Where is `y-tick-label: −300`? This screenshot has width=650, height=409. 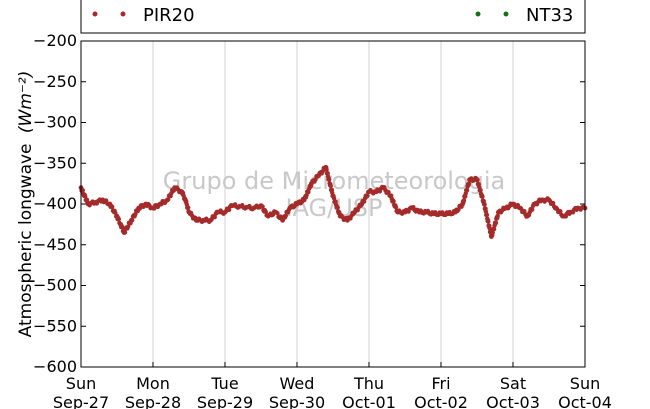
y-tick-label: −300 is located at coordinates (55, 122).